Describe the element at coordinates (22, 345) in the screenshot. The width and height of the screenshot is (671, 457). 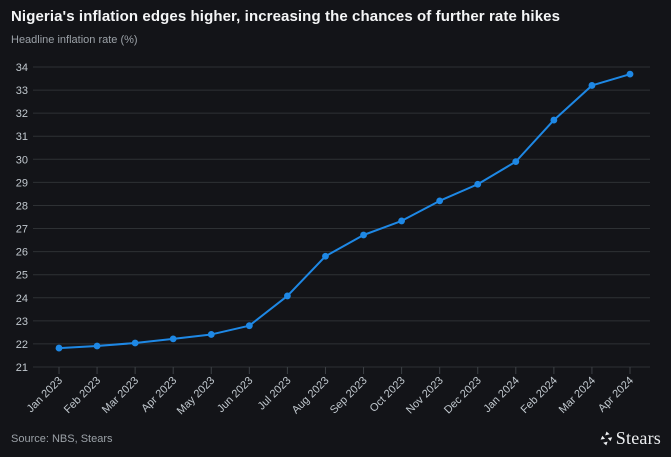
I see `y-axis-label: 22` at that location.